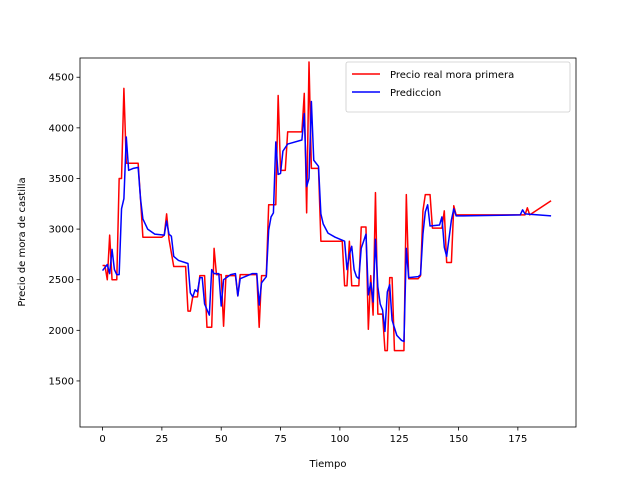 This screenshot has height=480, width=640. Describe the element at coordinates (339, 439) in the screenshot. I see `x-tick-label: 100` at that location.